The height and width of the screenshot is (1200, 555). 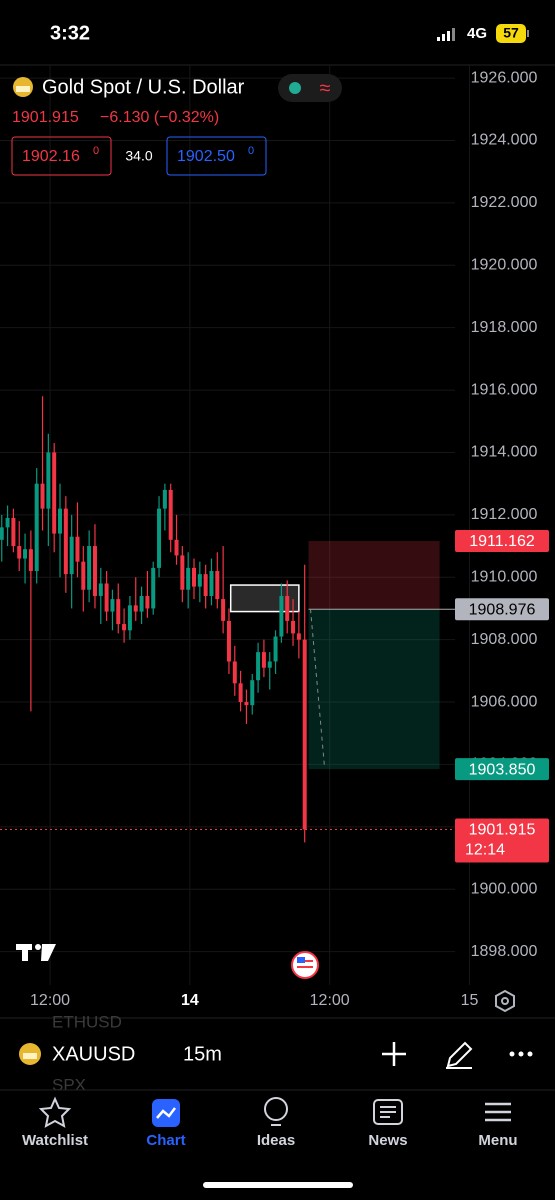 I want to click on y-tick-label: 1924.000, so click(x=504, y=140).